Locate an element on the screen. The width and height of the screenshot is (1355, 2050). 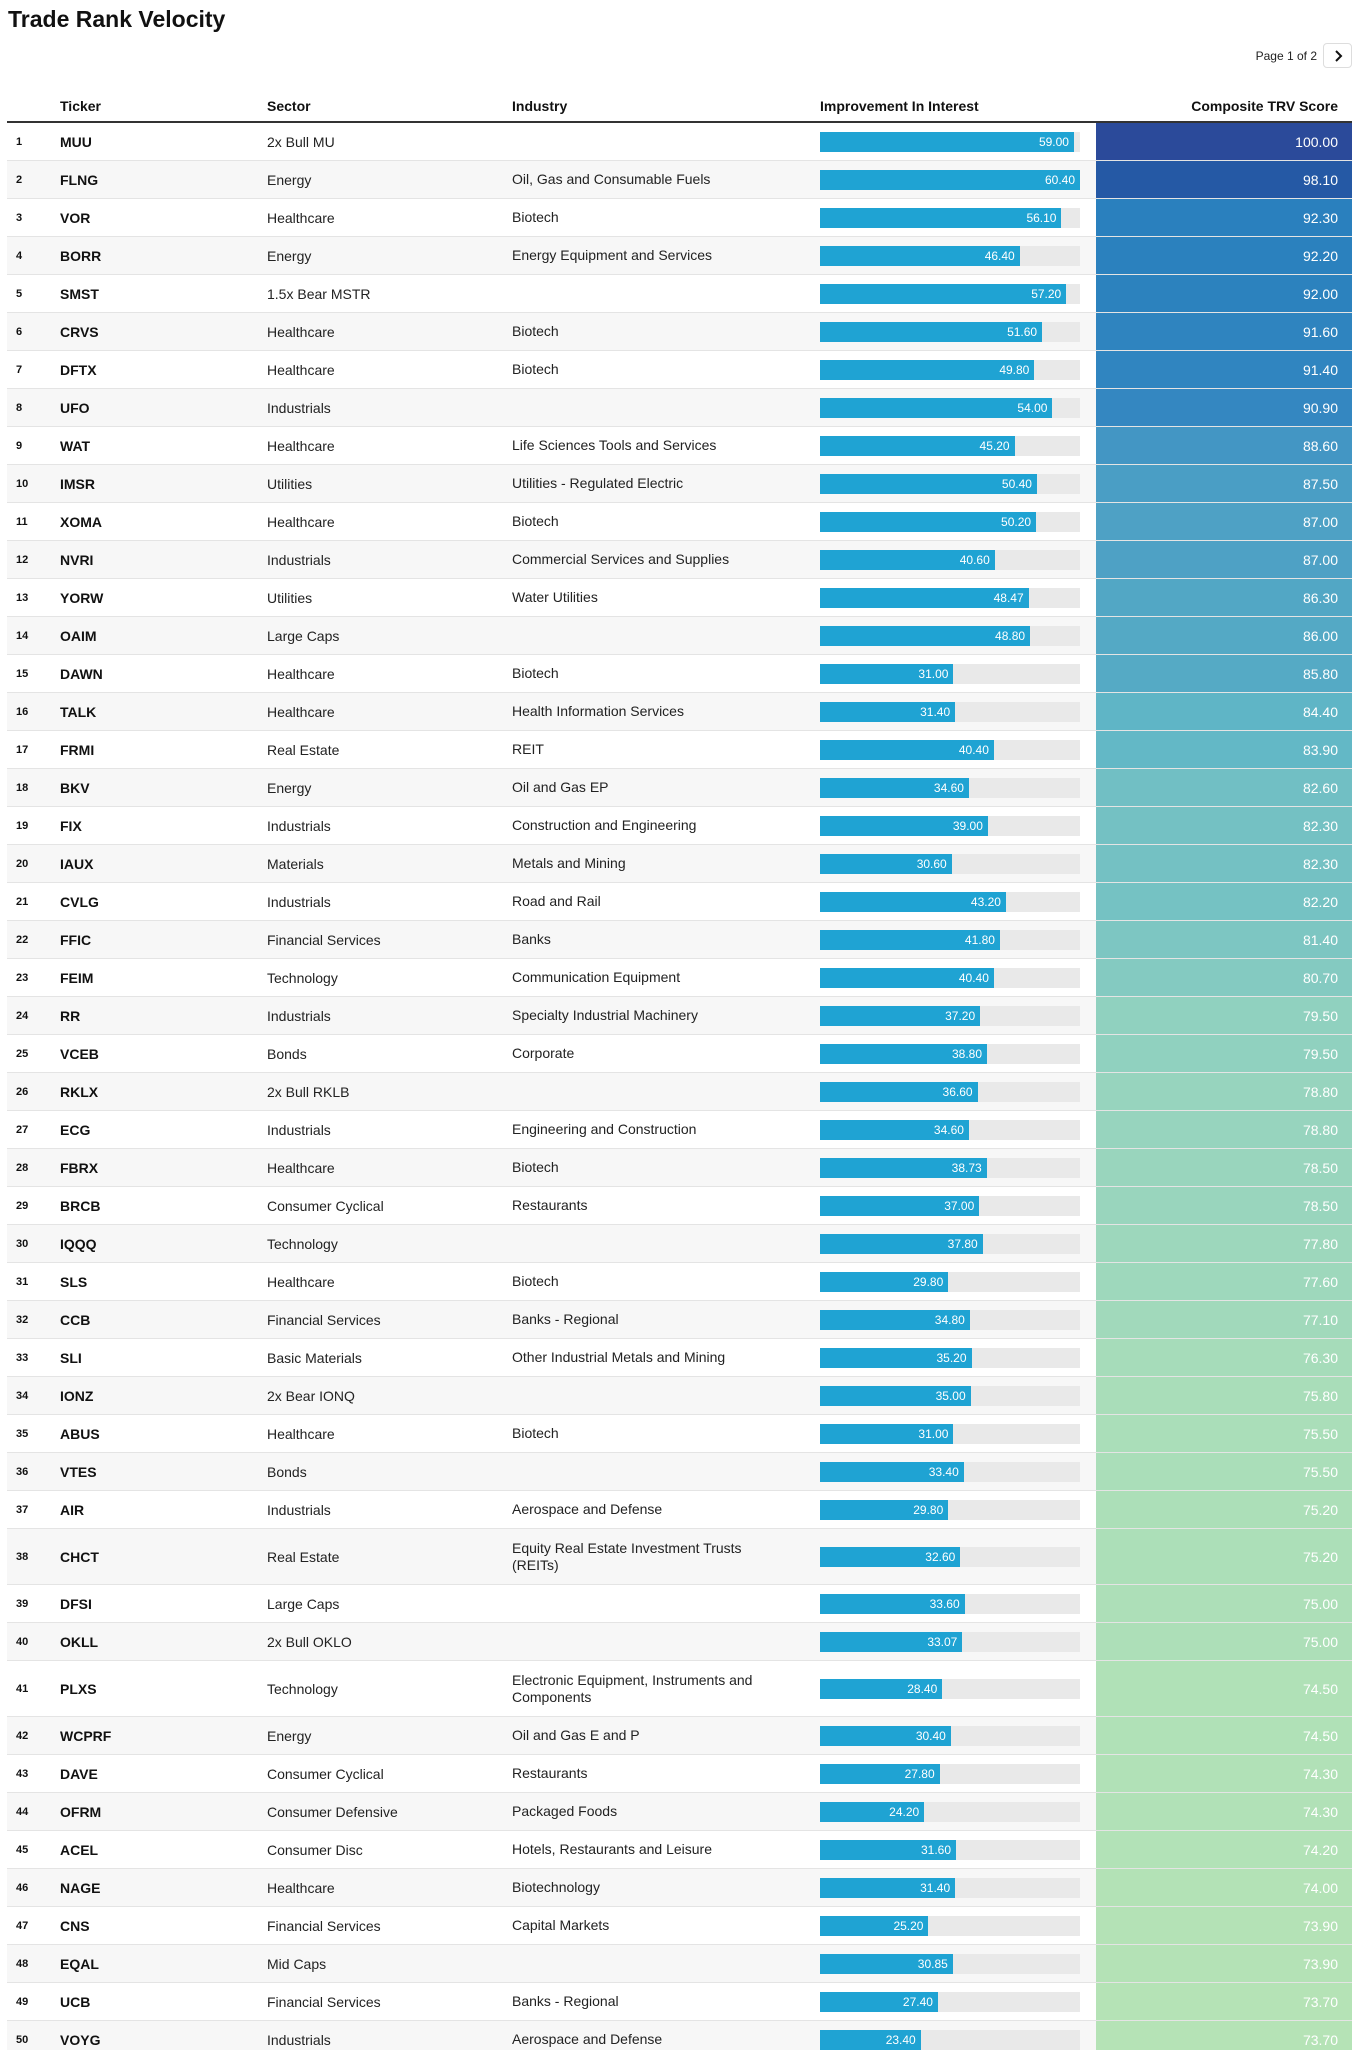
row-ticker: NAGE is located at coordinates (80, 1887).